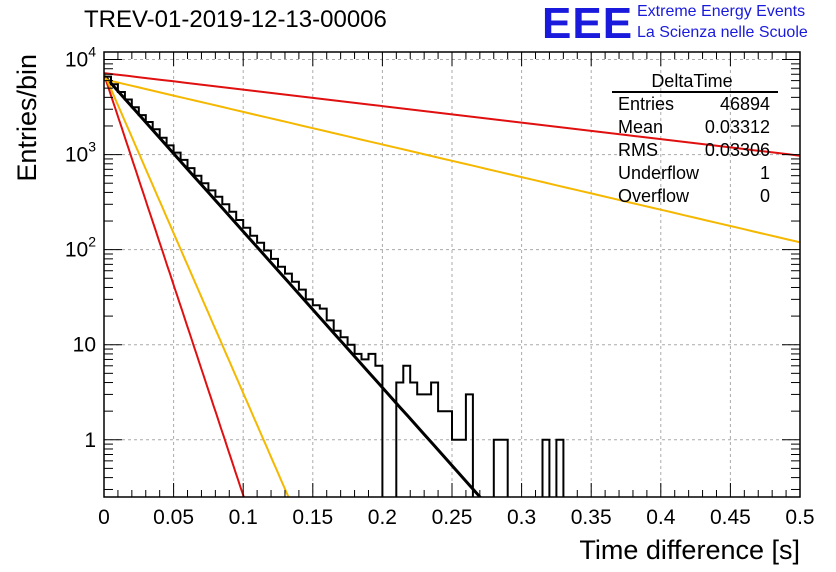 Image resolution: width=836 pixels, height=572 pixels. I want to click on y-tick-label: 10², so click(80, 248).